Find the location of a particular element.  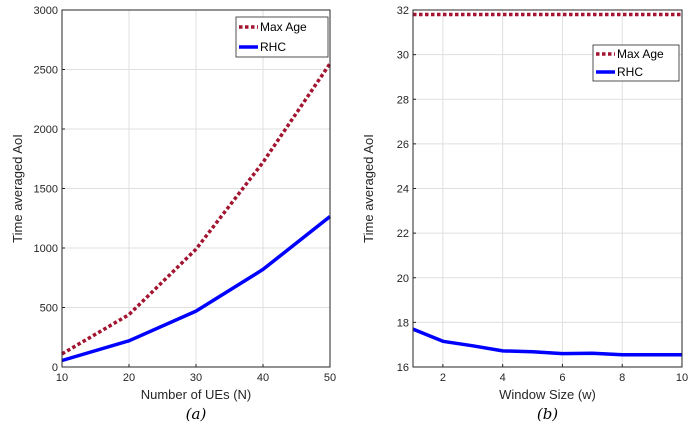

chart-a-legend-label-rhc: RHC is located at coordinates (273, 47).